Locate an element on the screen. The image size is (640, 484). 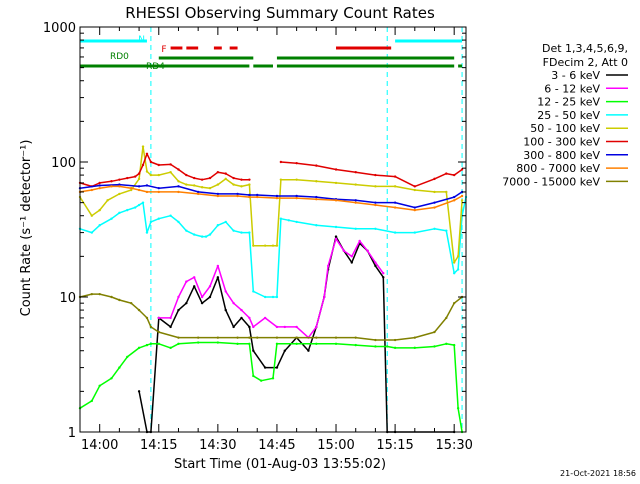
x-tick-label-5: 15:15 is located at coordinates (394, 445).